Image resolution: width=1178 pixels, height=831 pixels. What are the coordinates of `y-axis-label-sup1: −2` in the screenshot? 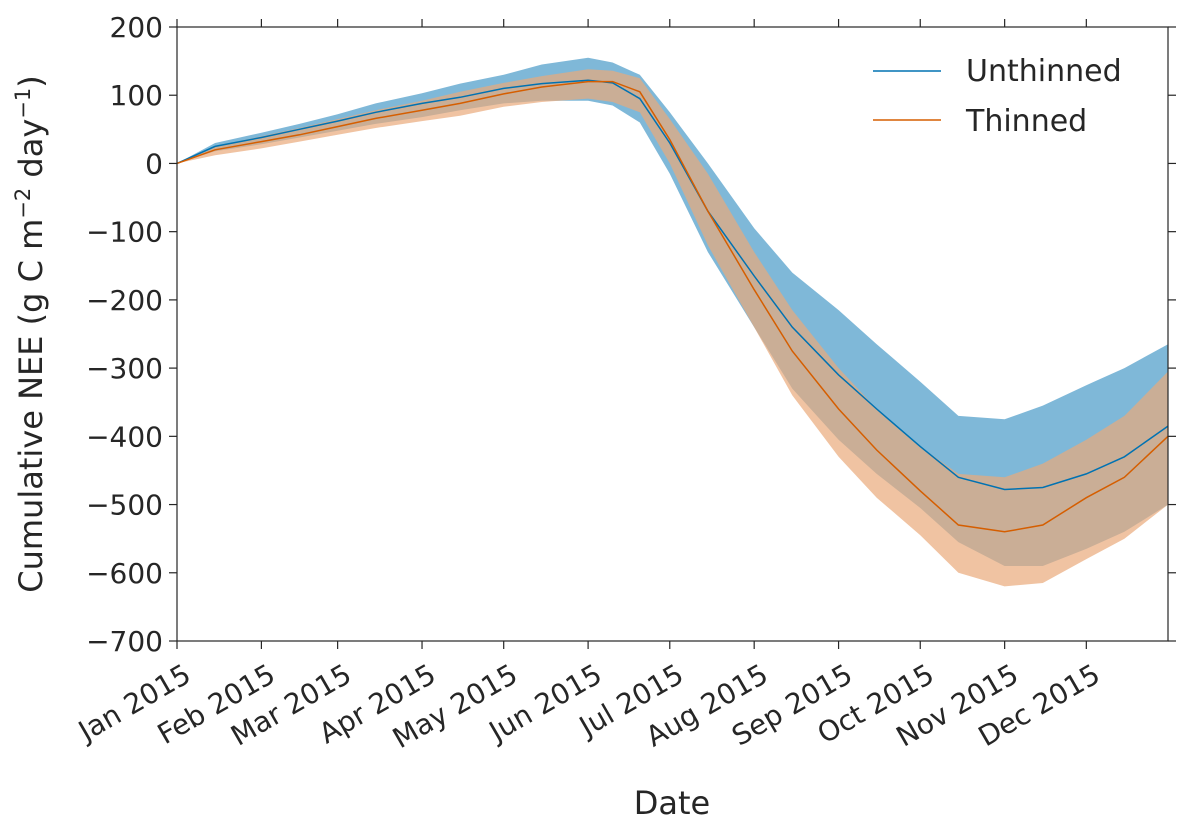 It's located at (23, 203).